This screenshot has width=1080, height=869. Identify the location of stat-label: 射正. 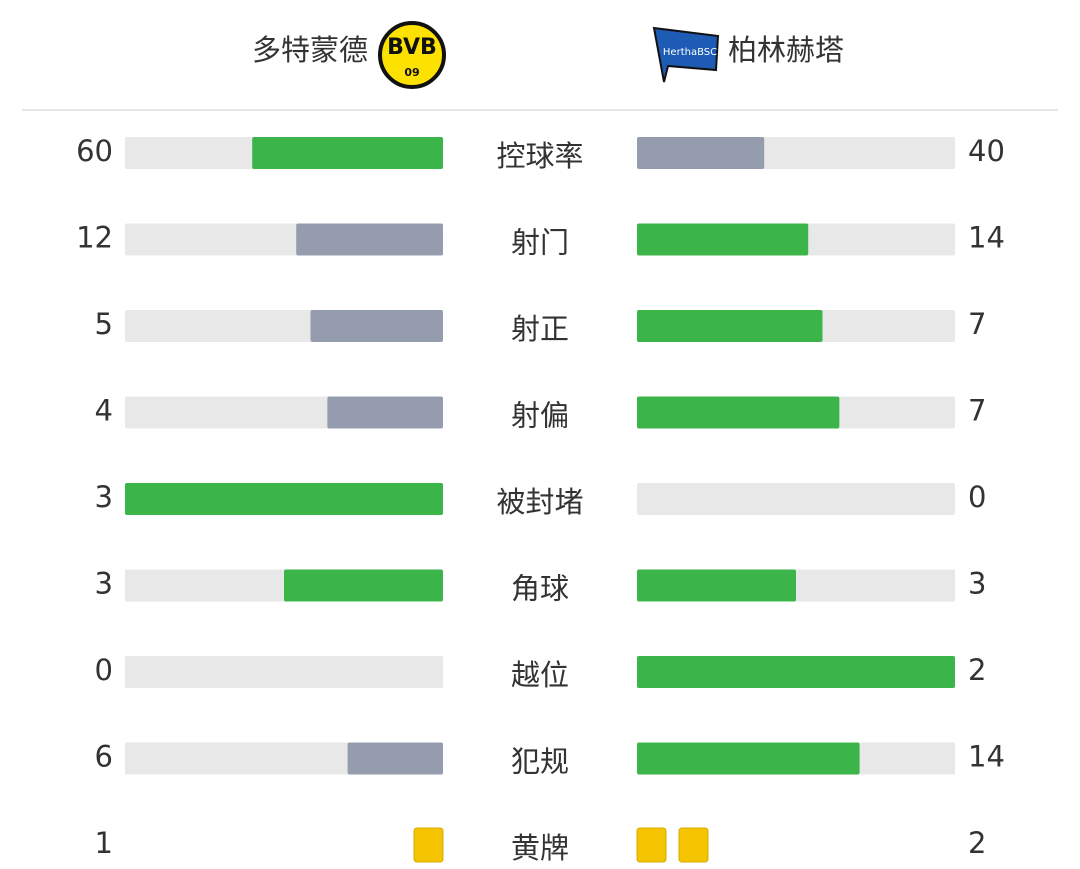
(540, 329).